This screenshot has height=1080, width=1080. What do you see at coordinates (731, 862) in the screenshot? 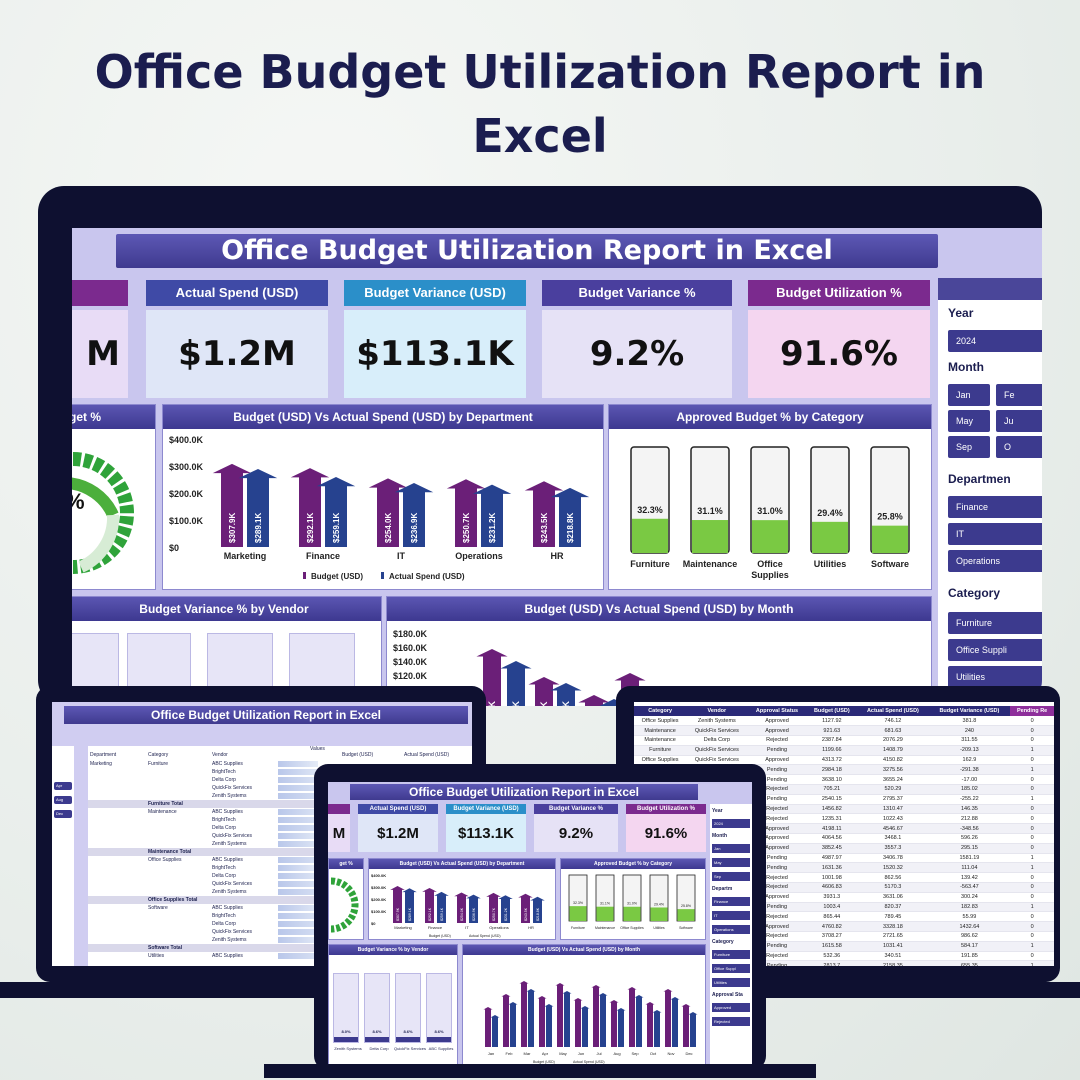
I see `mini-slicer-button: May` at bounding box center [731, 862].